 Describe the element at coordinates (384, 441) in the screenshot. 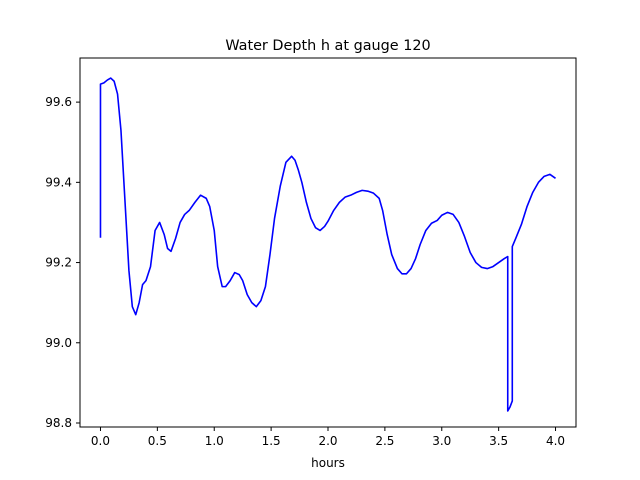

I see `x-tick-label: 2.5` at that location.